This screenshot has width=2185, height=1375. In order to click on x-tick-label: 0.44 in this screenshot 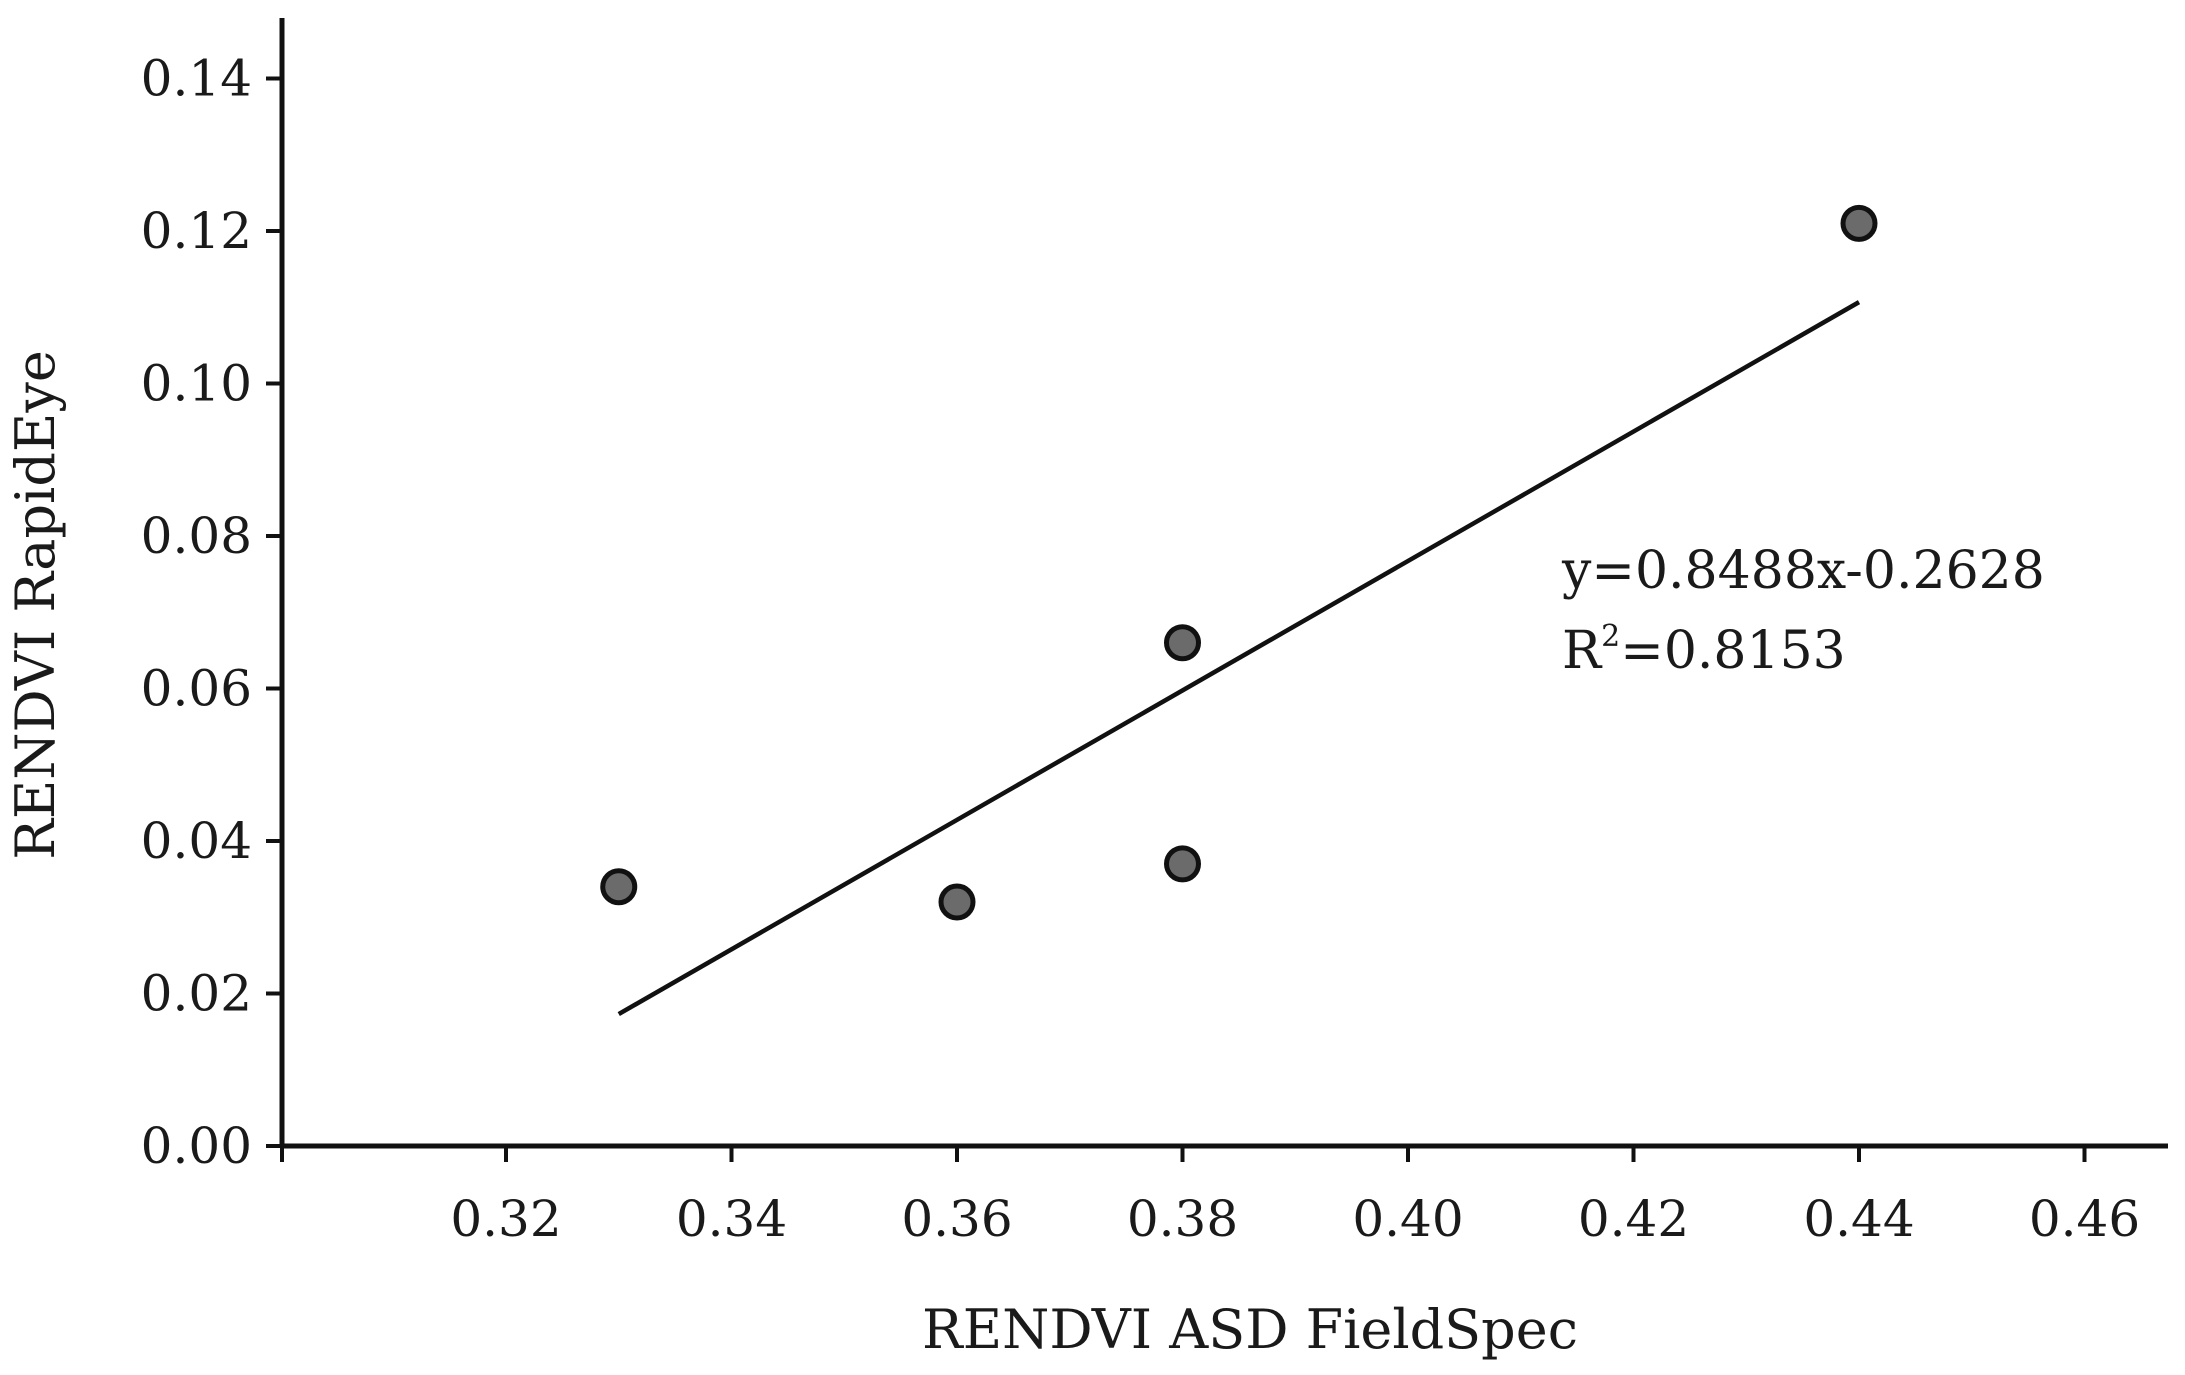, I will do `click(1858, 1219)`.